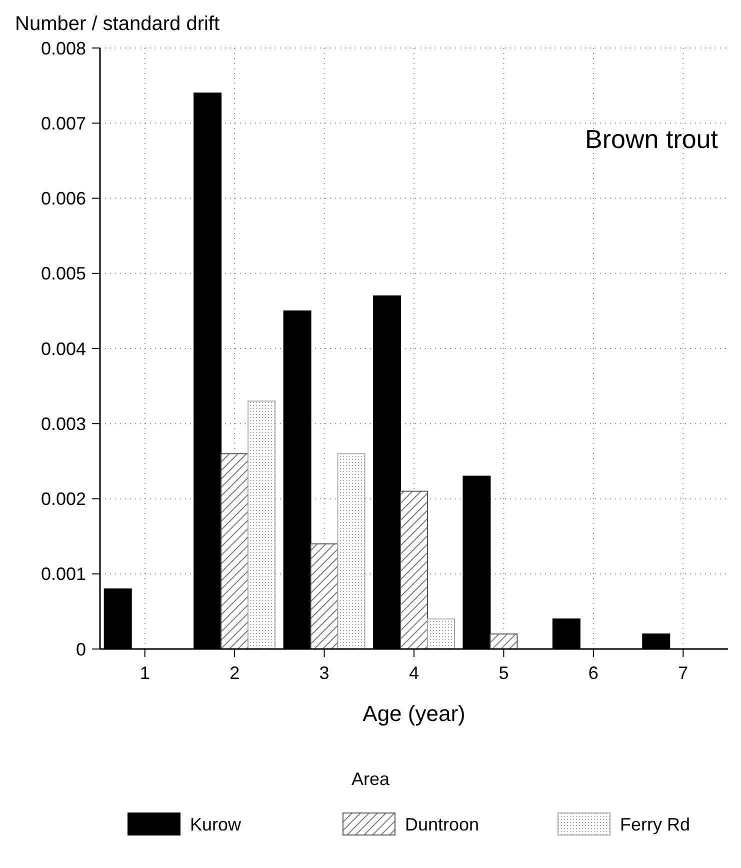 This screenshot has width=741, height=868. I want to click on y-tick-label: 0.004, so click(63, 348).